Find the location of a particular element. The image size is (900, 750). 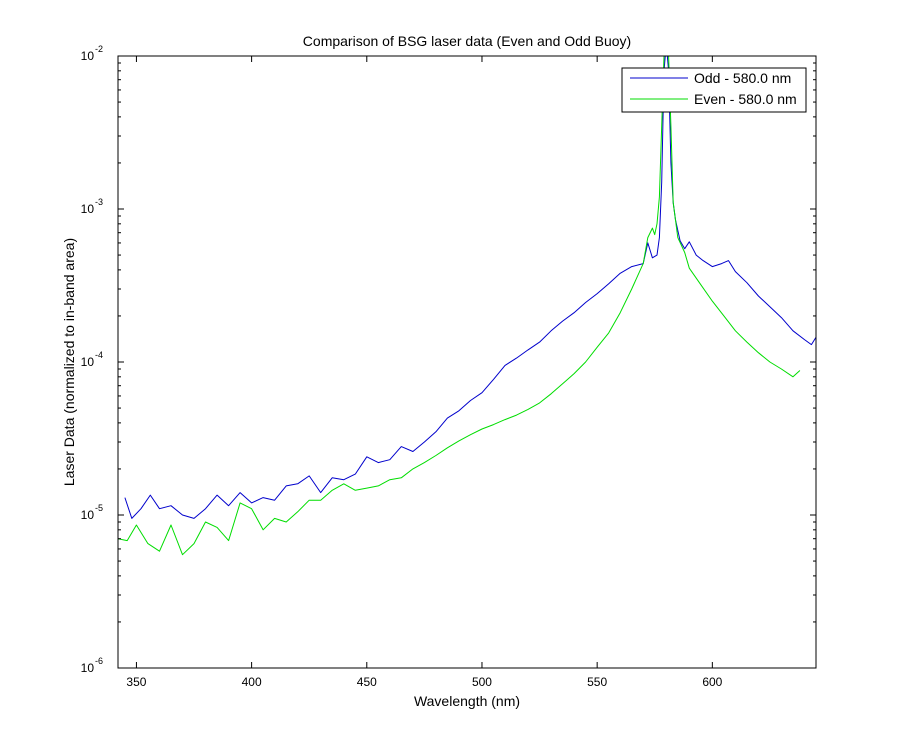

y-tick-exponent: -2 is located at coordinates (99, 49).